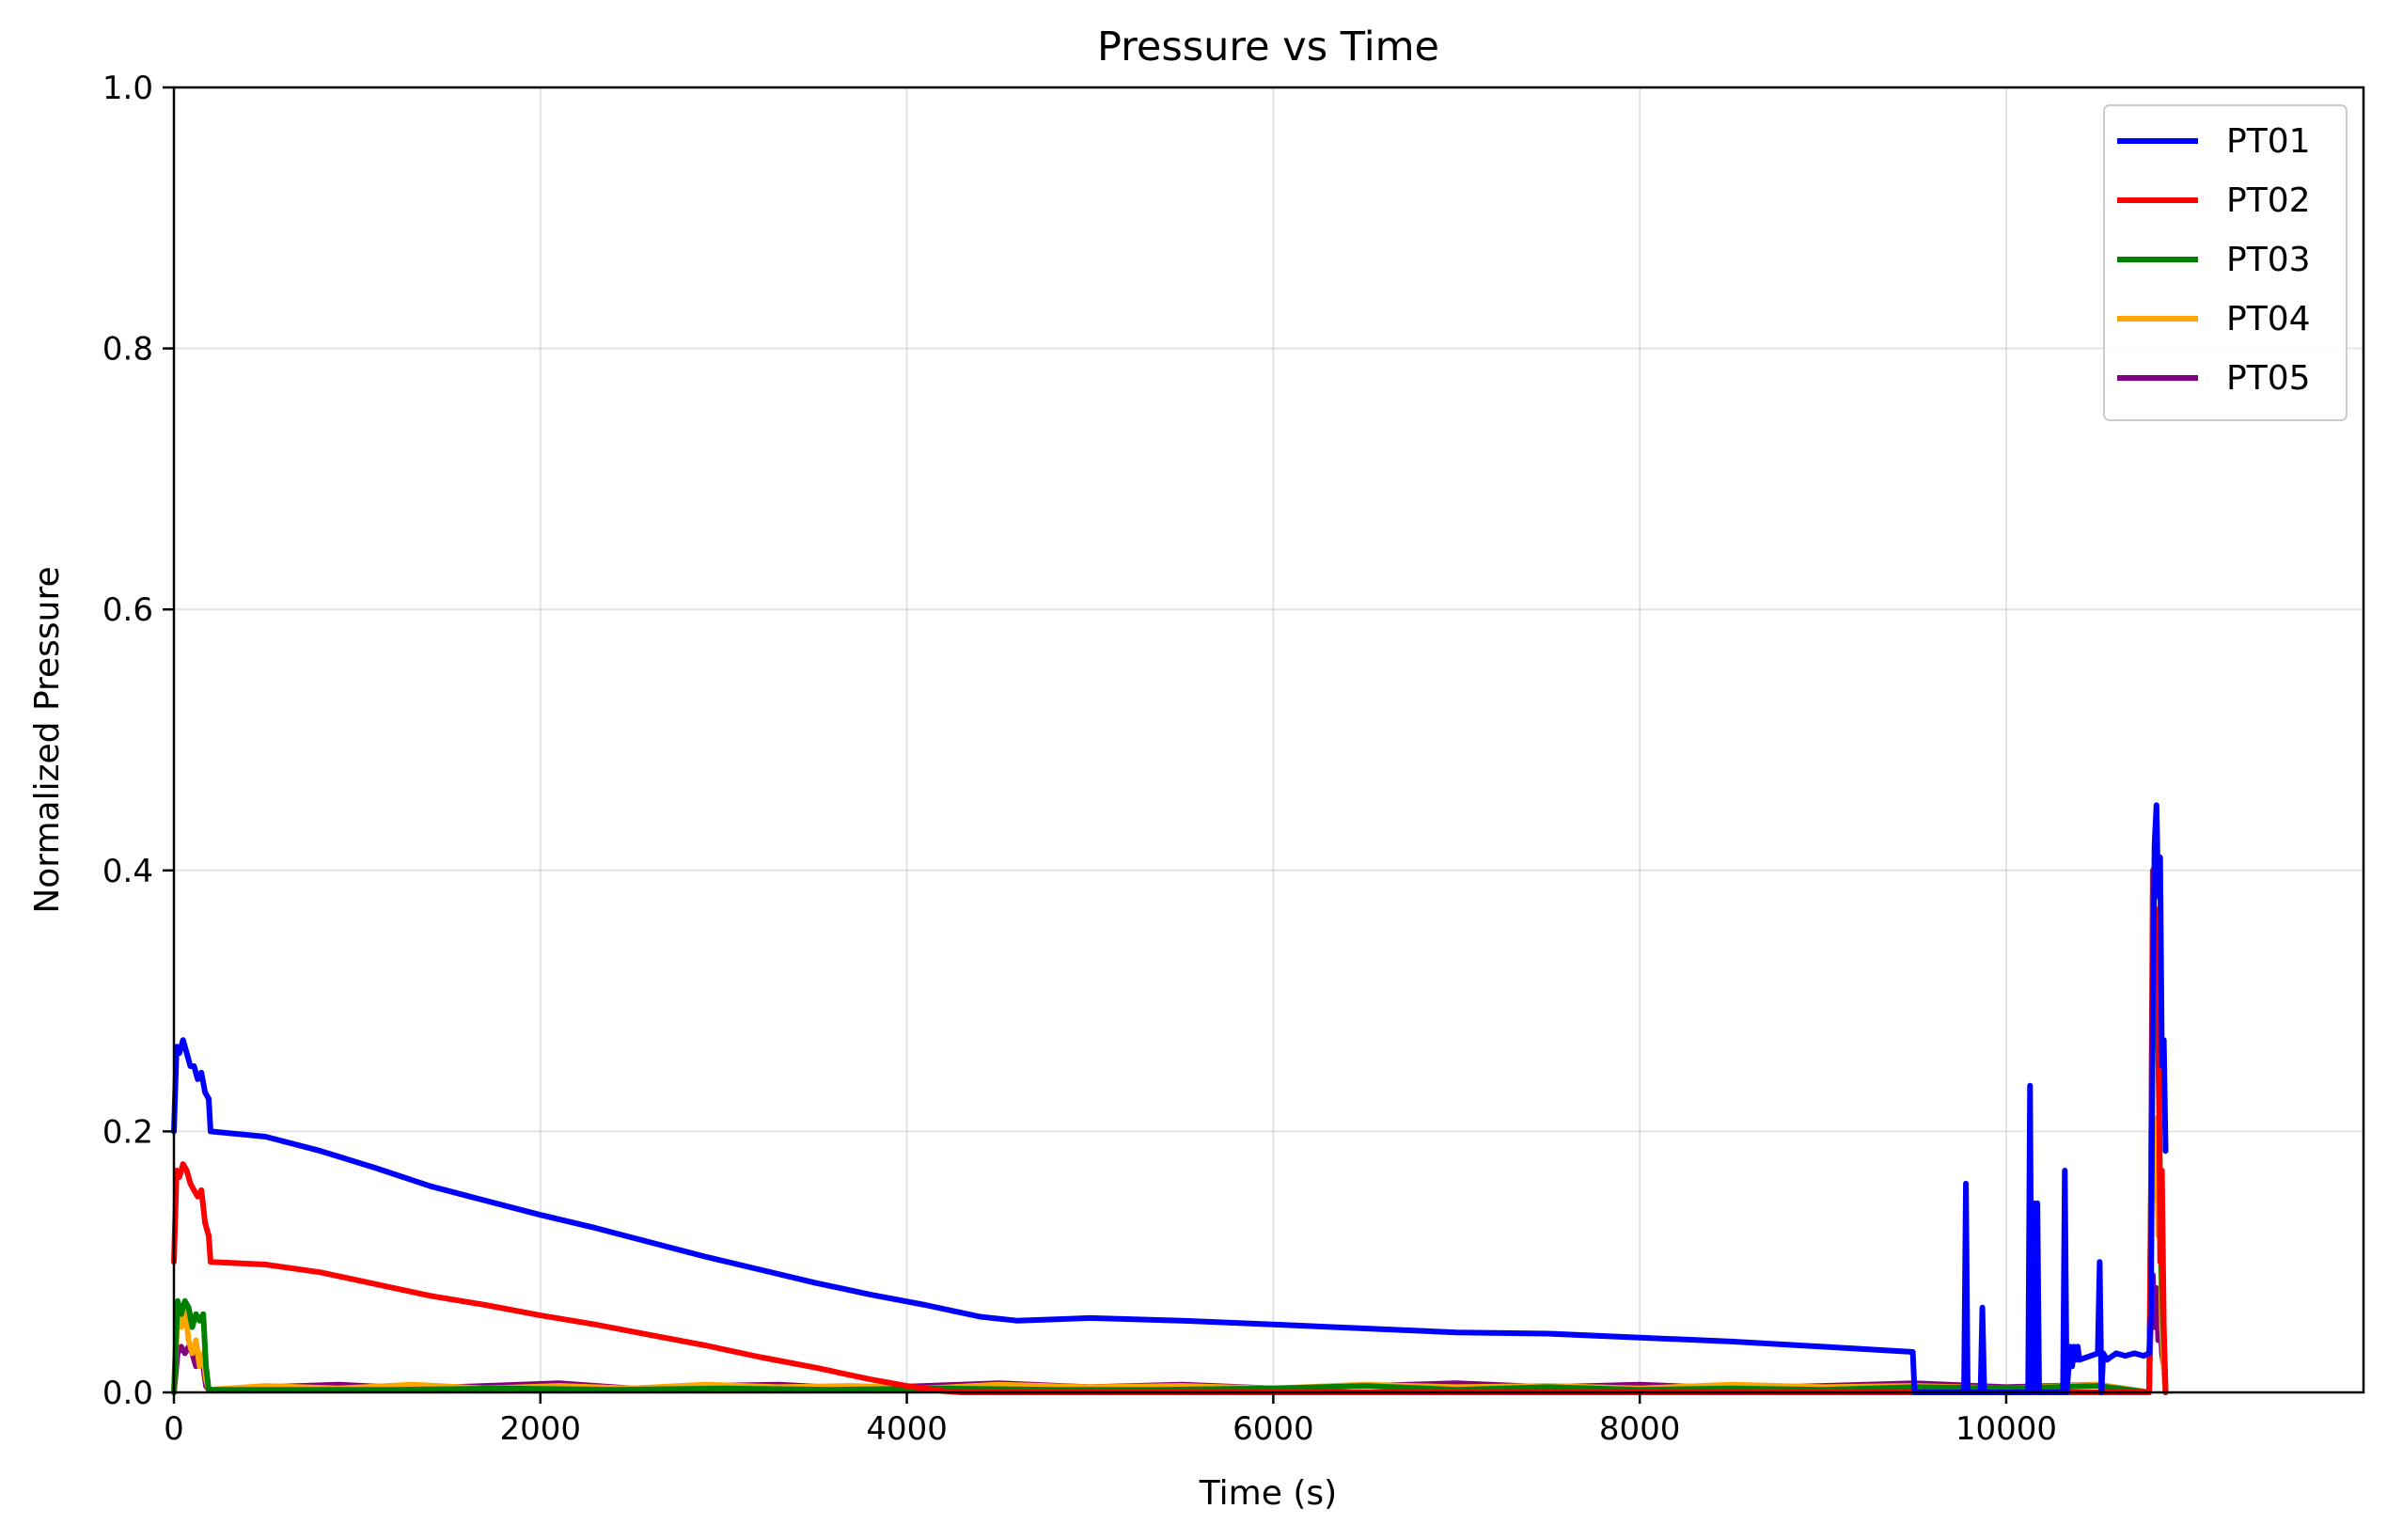 Image resolution: width=2387 pixels, height=1540 pixels. What do you see at coordinates (1268, 1494) in the screenshot?
I see `x-axis-label: Time (s)` at bounding box center [1268, 1494].